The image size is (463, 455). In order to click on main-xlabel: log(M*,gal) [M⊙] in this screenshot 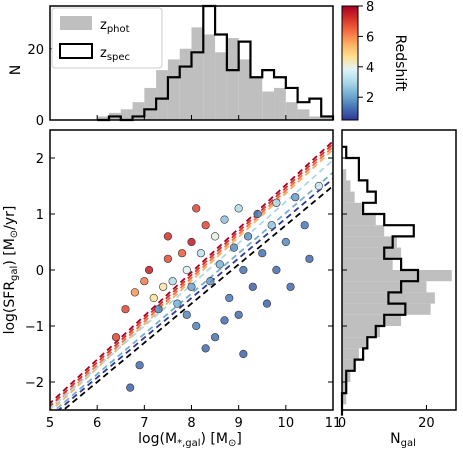, I will do `click(190, 440)`.